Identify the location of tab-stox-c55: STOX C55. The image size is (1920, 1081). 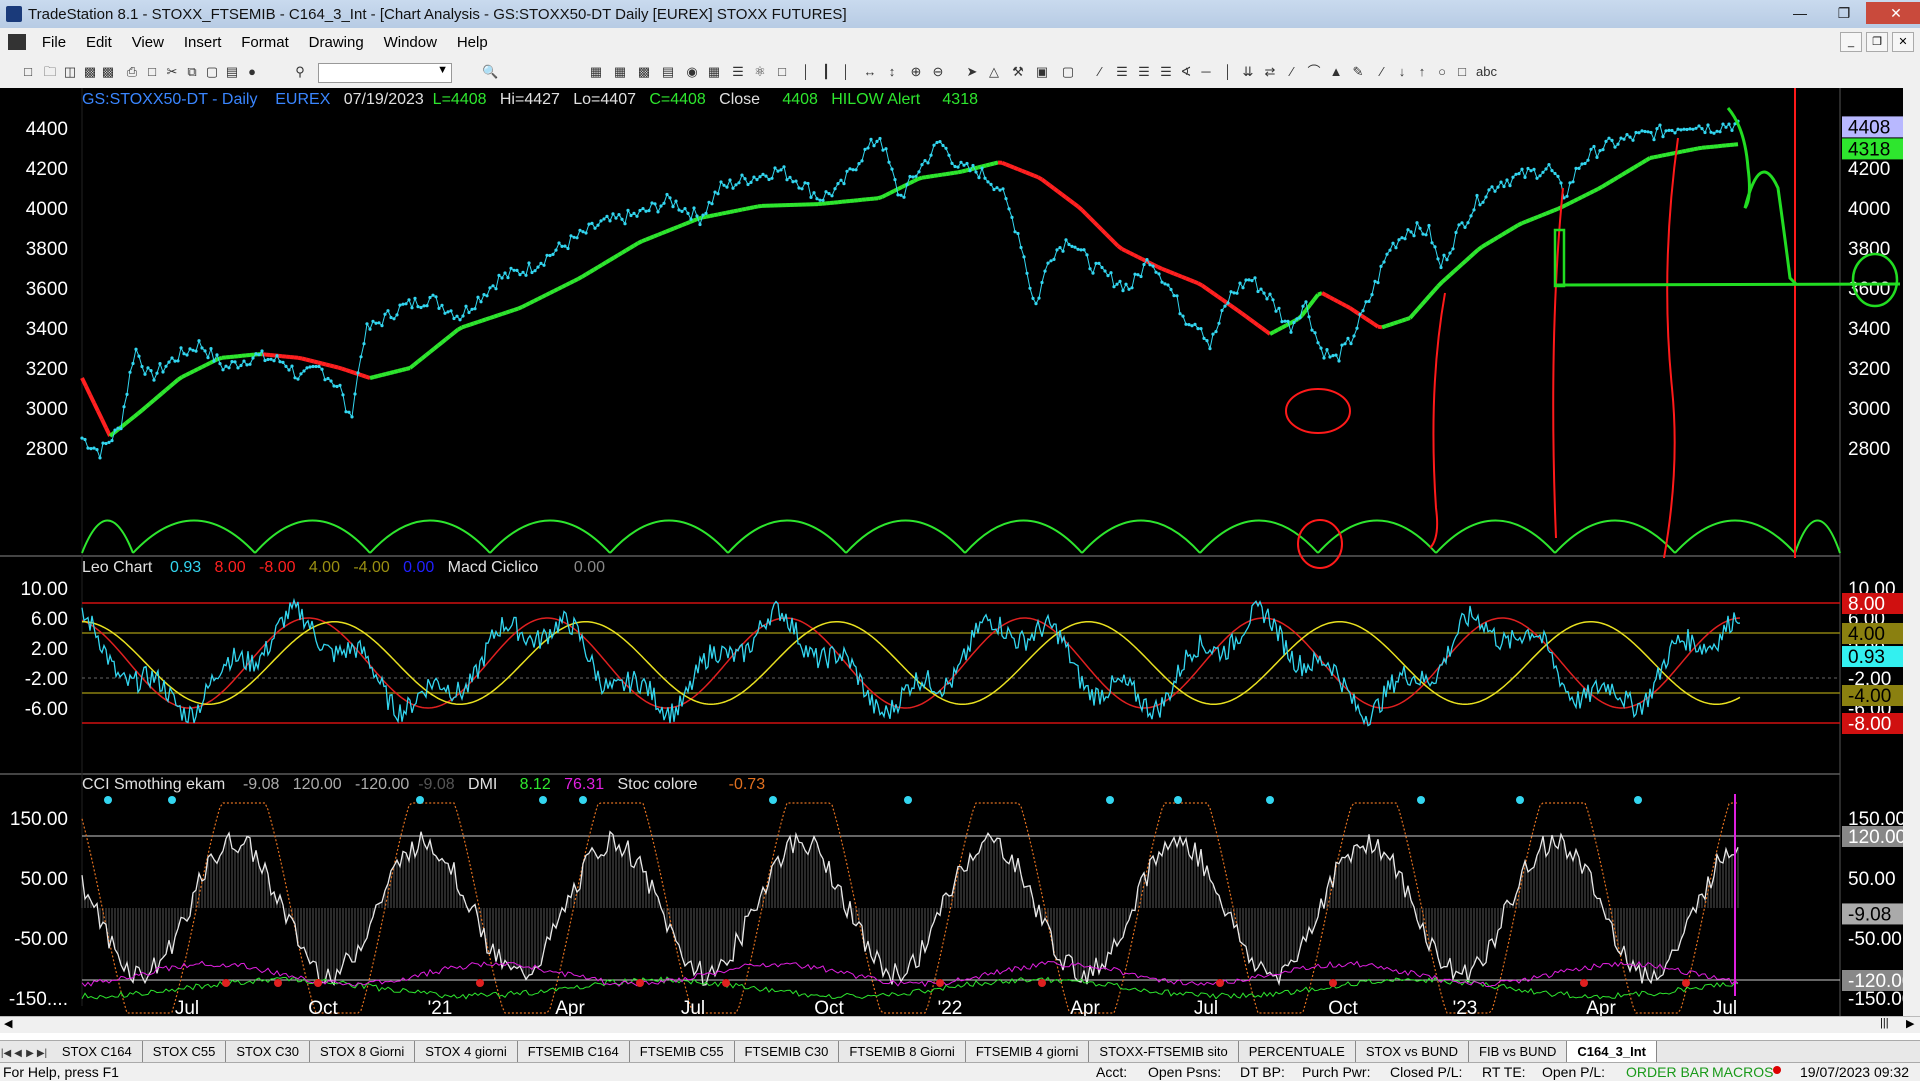
(185, 1051).